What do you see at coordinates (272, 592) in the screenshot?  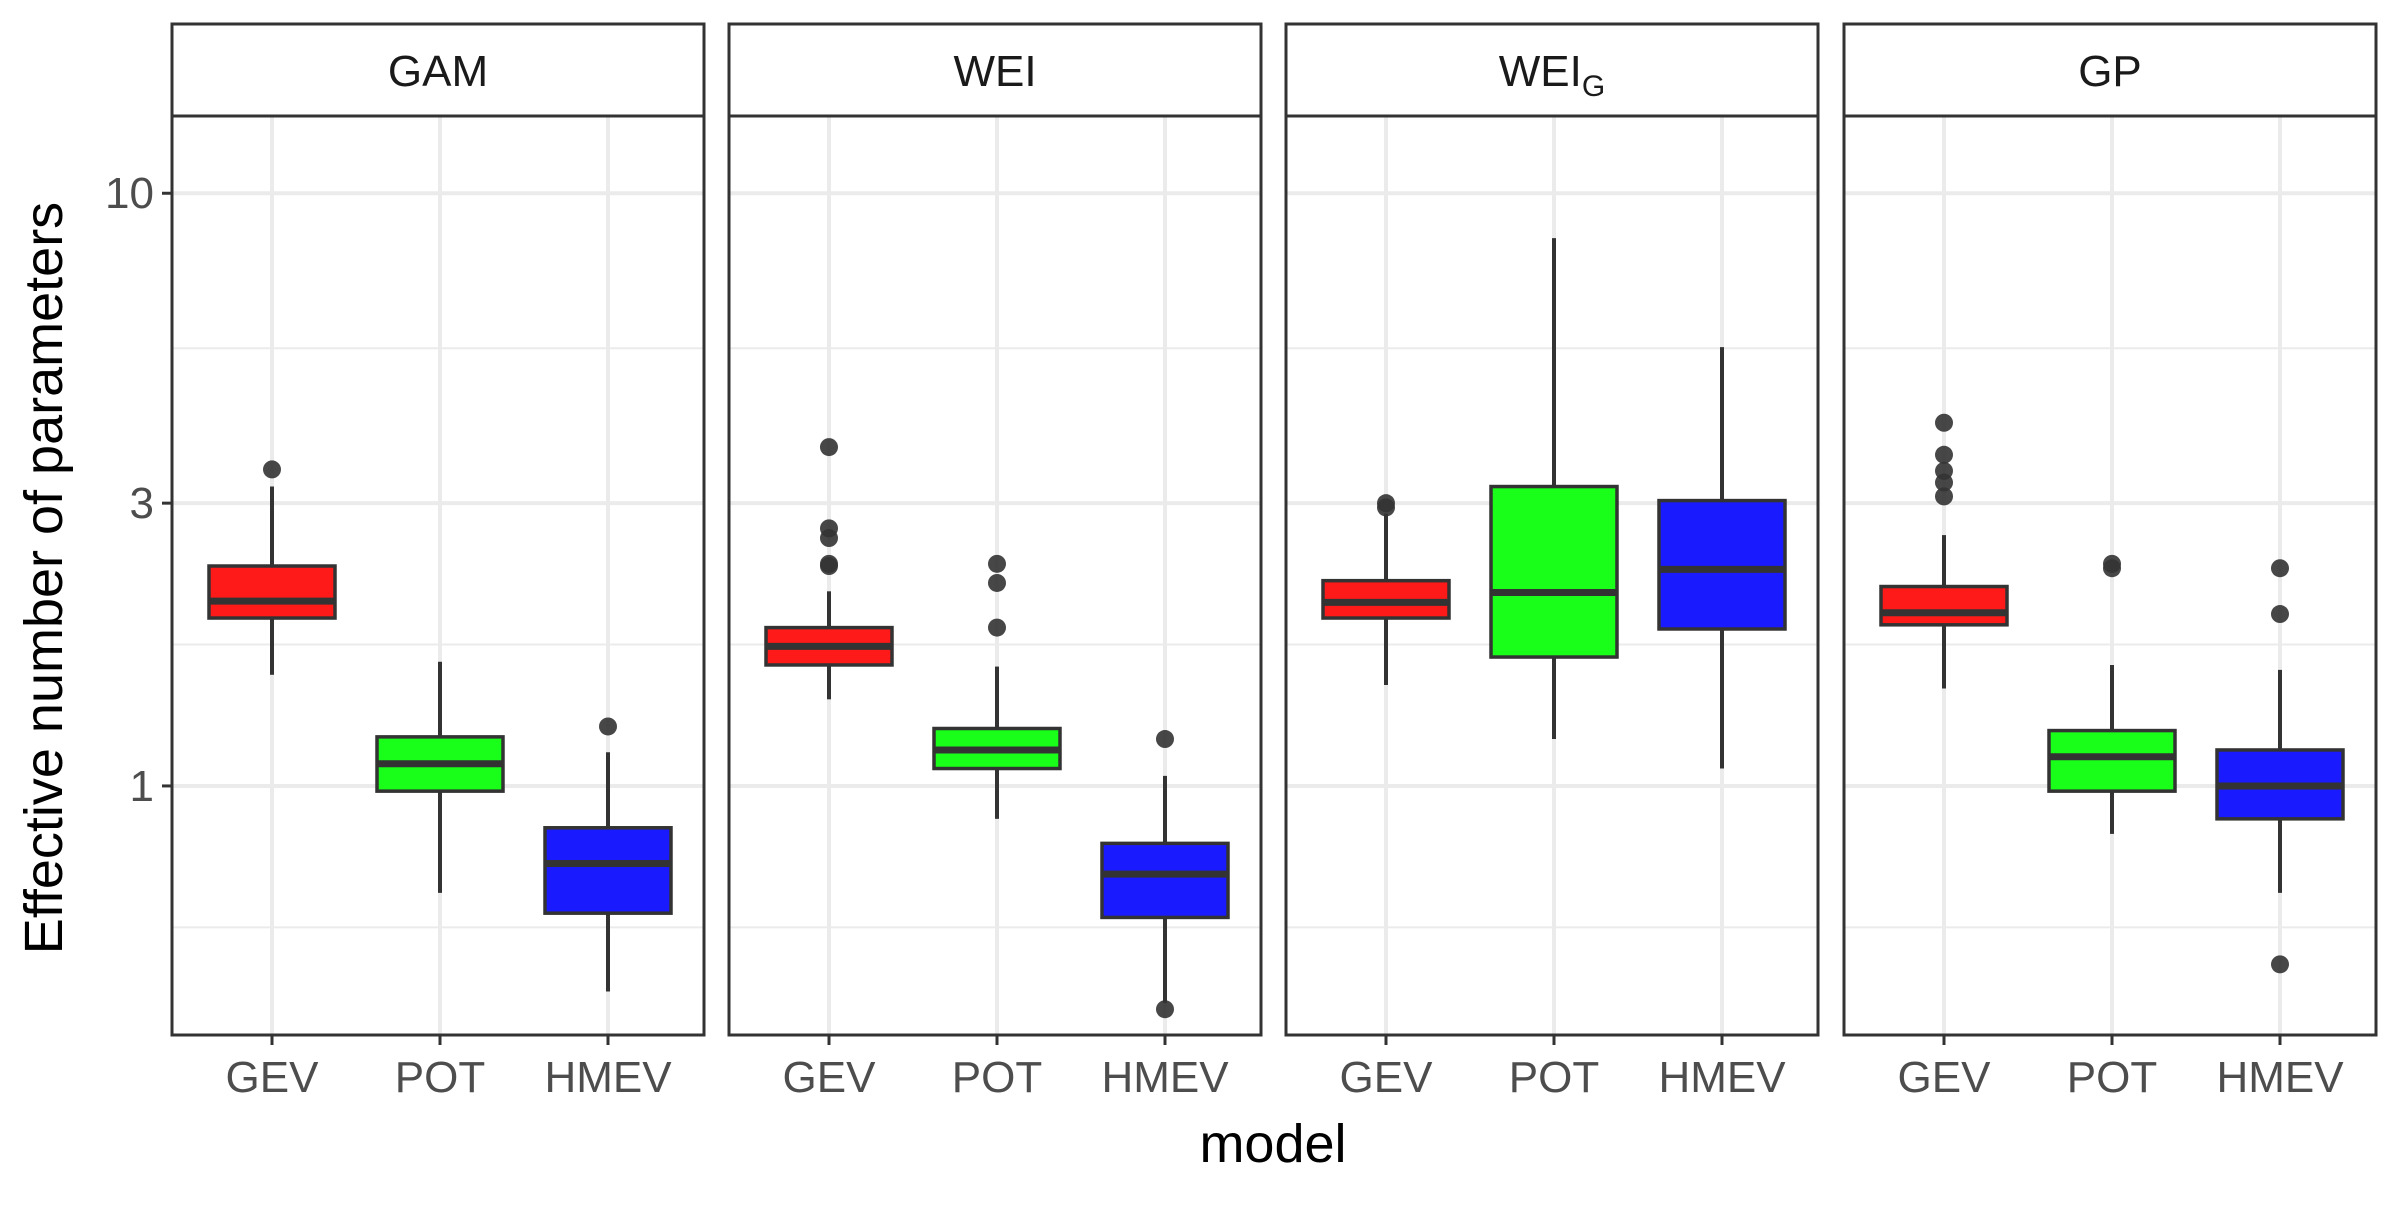 I see `box-GAM-GEV` at bounding box center [272, 592].